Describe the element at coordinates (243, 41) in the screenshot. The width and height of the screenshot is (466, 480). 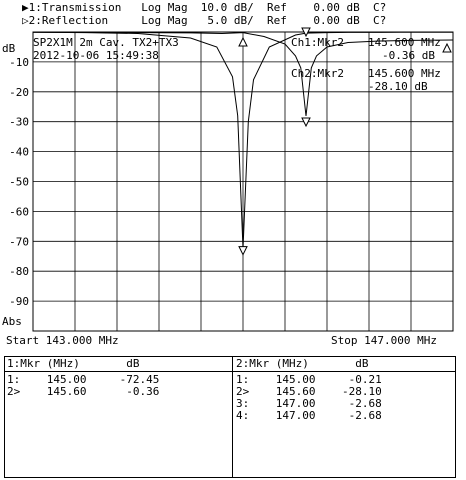
I see `ch2-marker1-icon` at that location.